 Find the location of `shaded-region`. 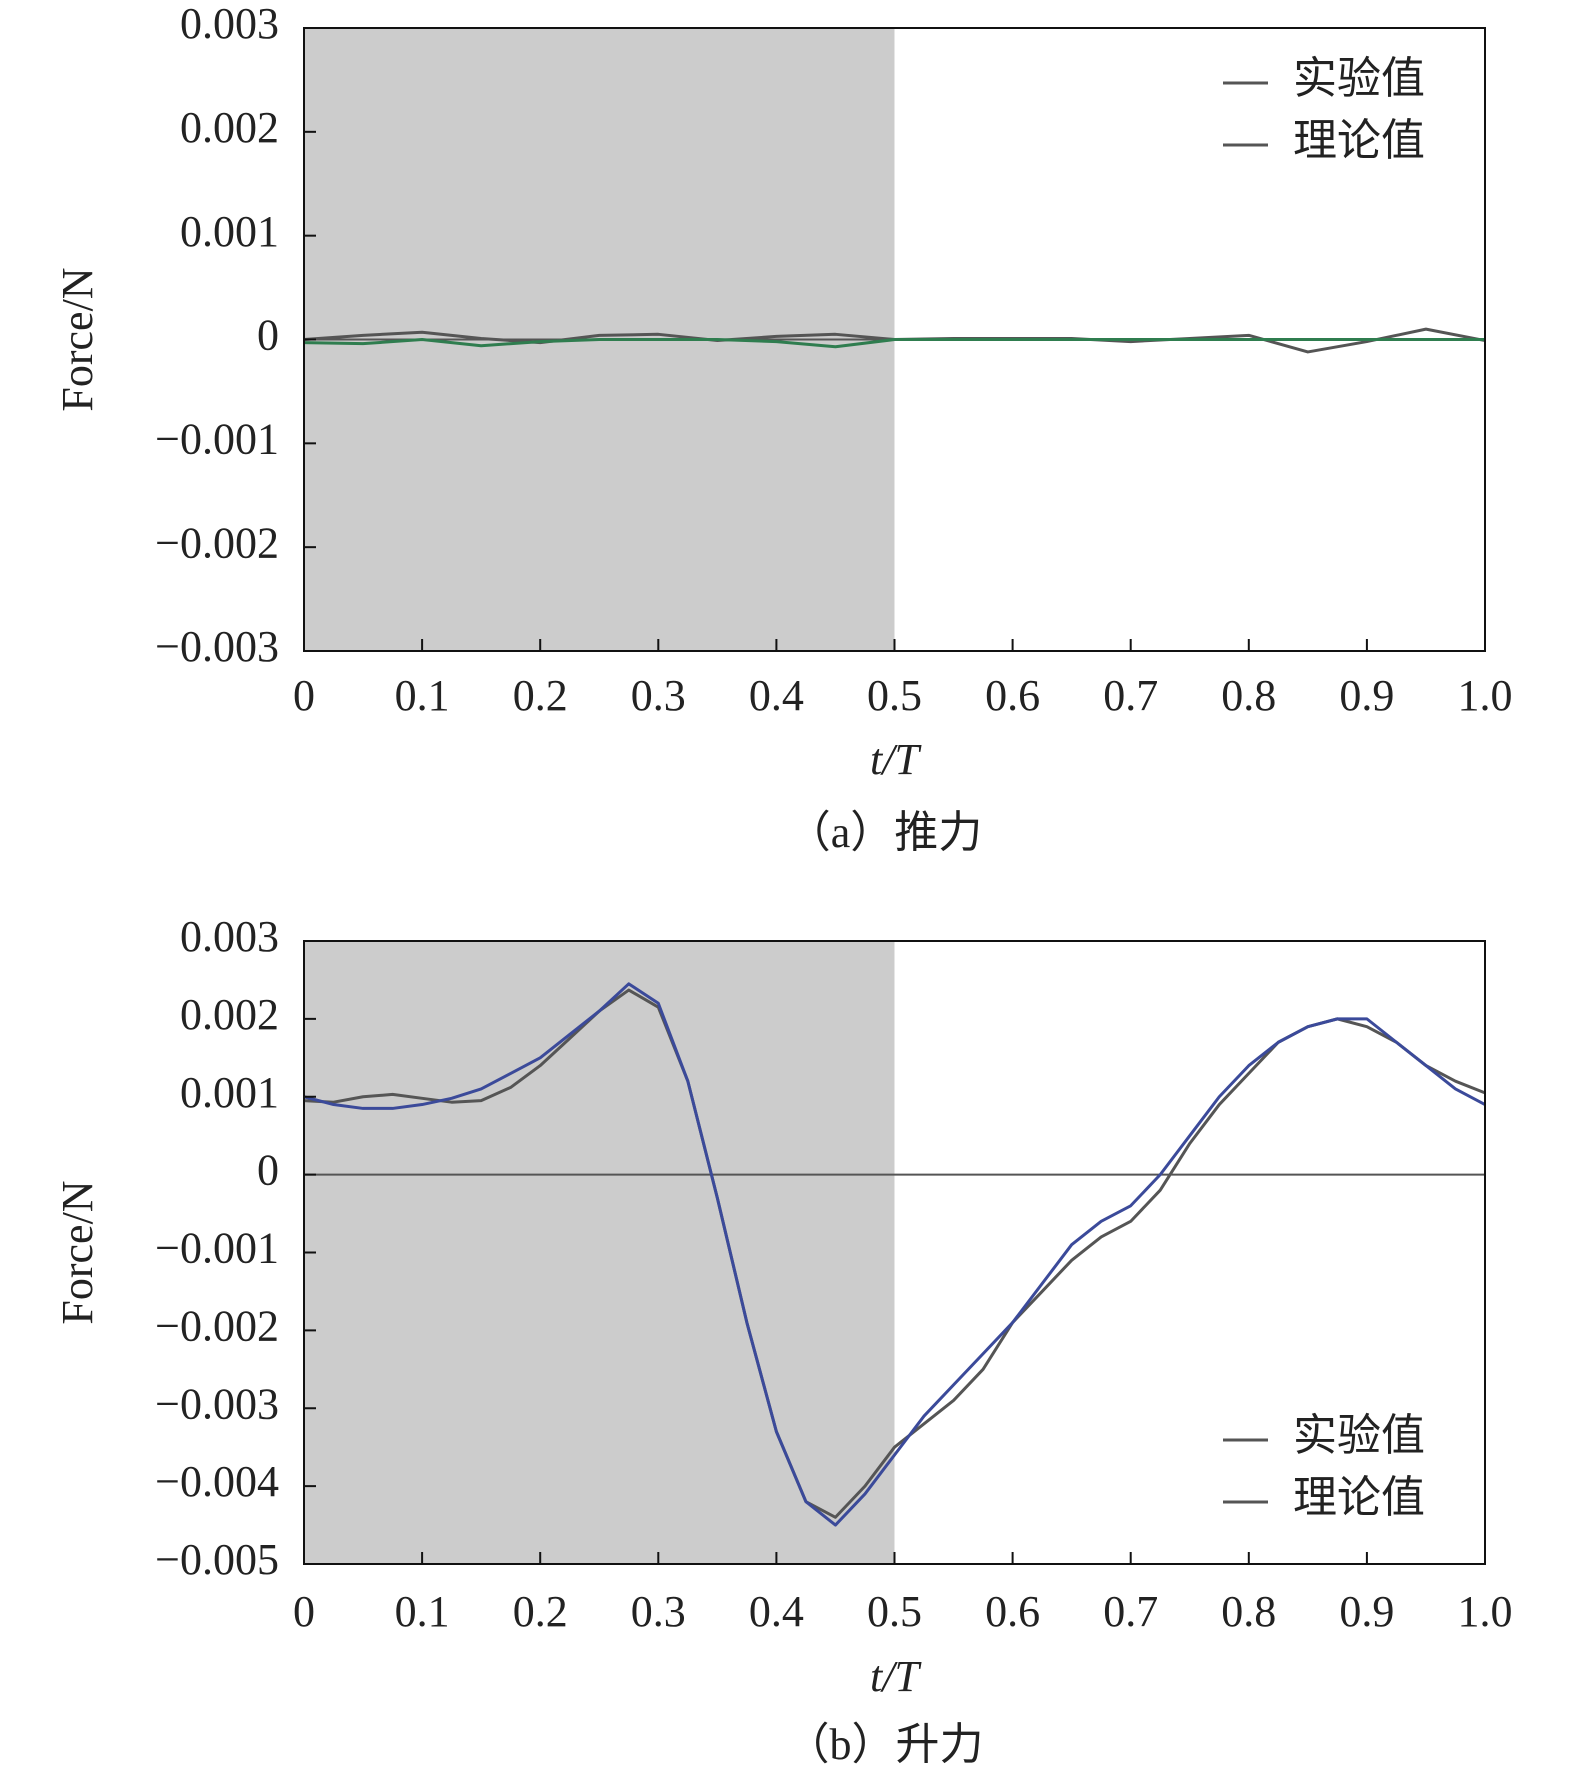

shaded-region is located at coordinates (599, 1252).